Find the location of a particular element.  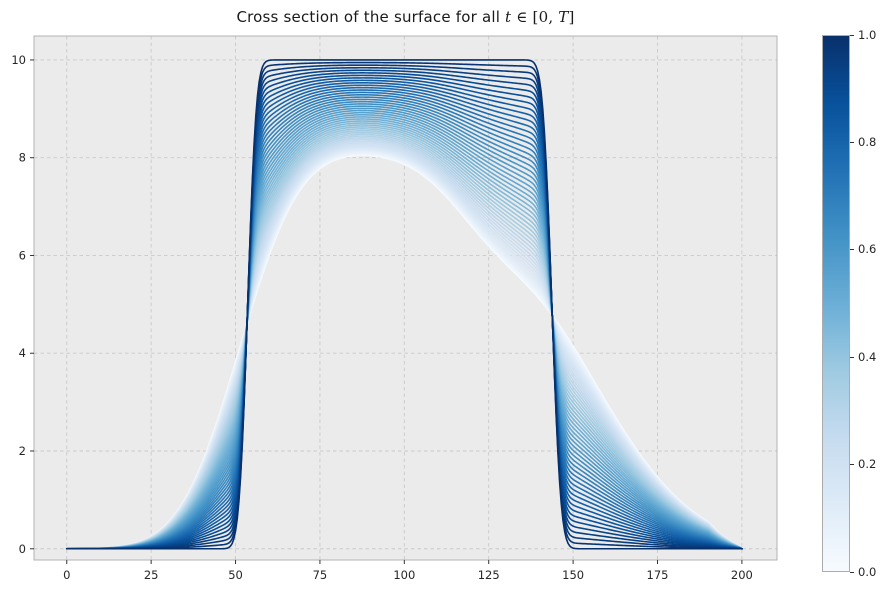

x-tick-label: 150 is located at coordinates (573, 575).